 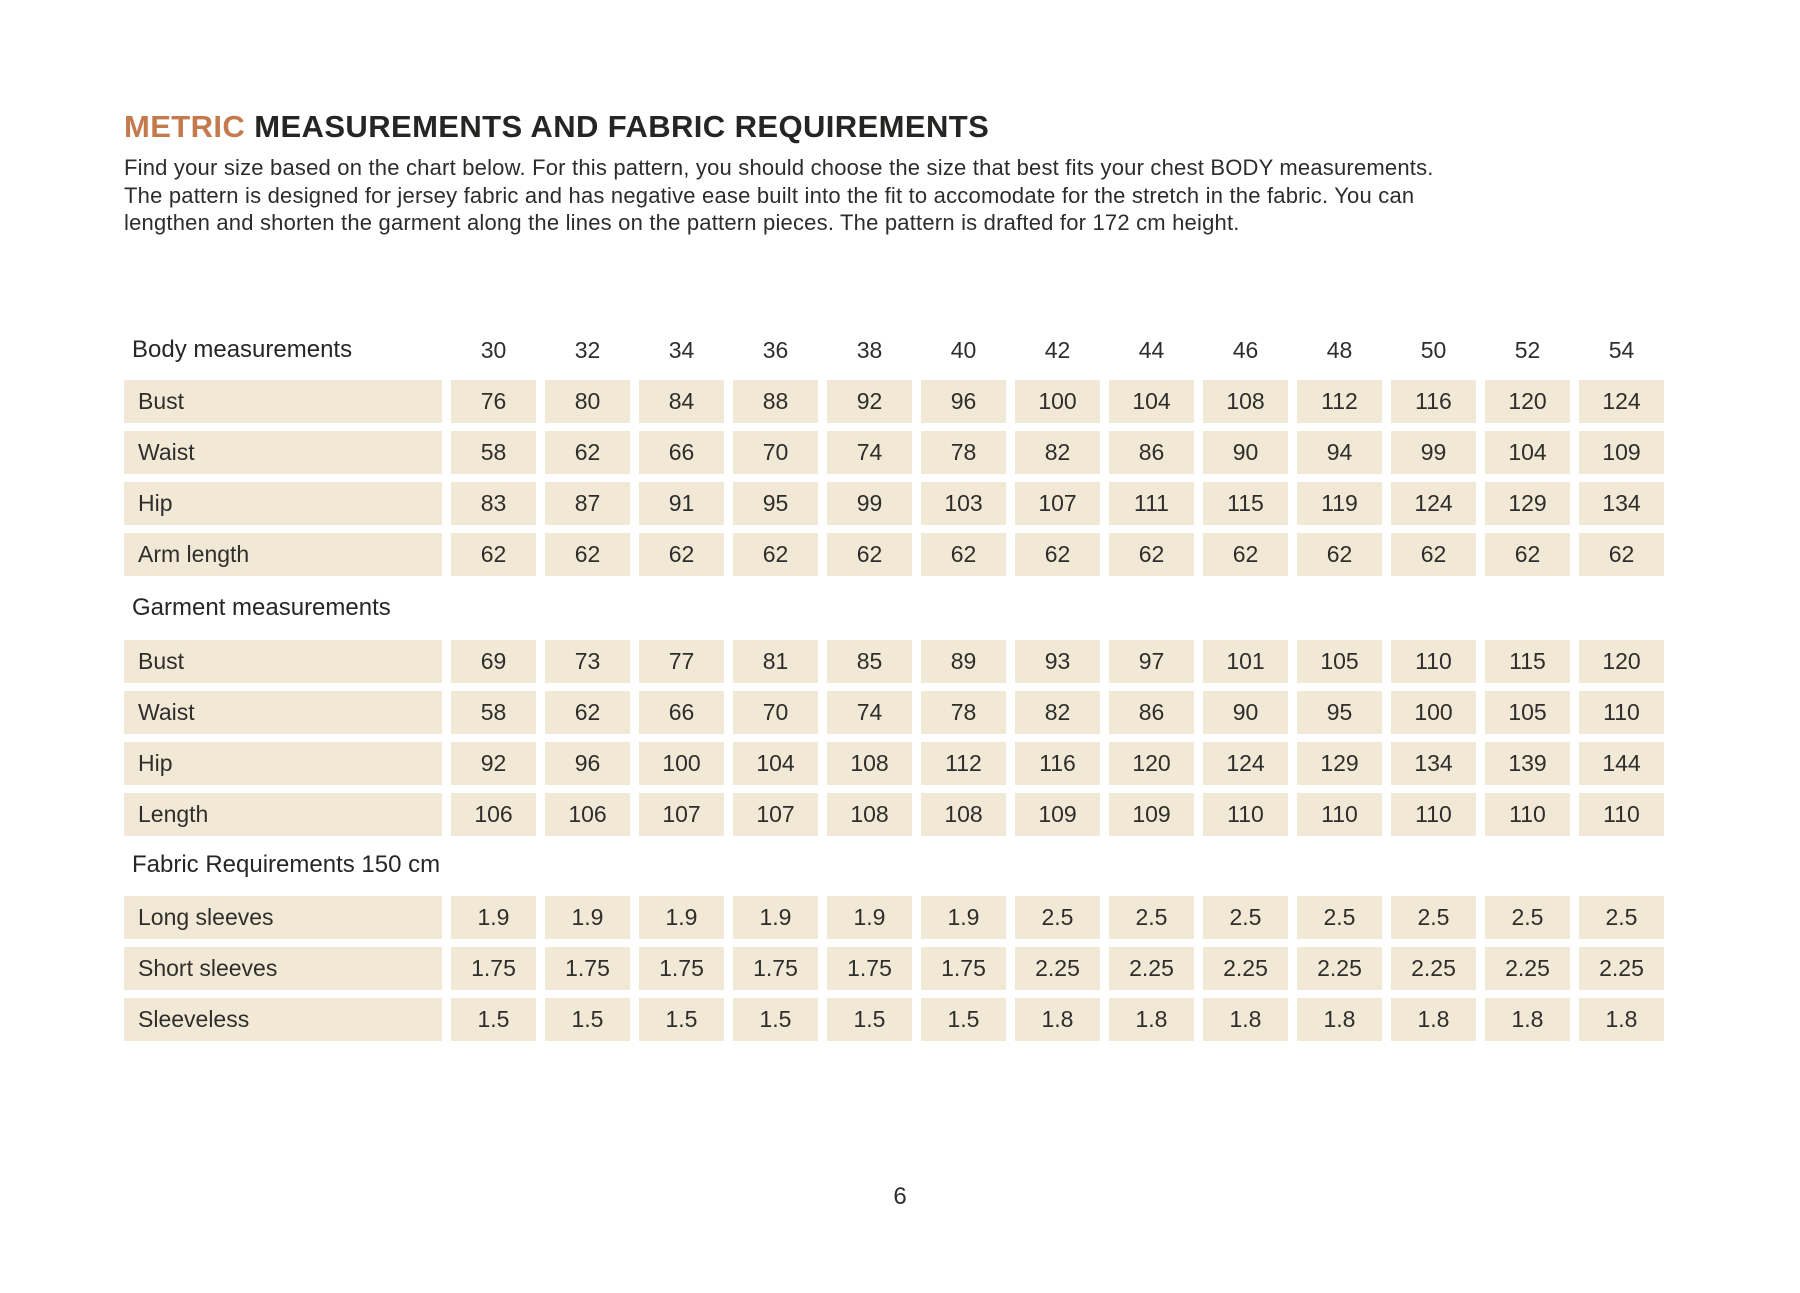 I want to click on measurement-value: 112, so click(x=963, y=763).